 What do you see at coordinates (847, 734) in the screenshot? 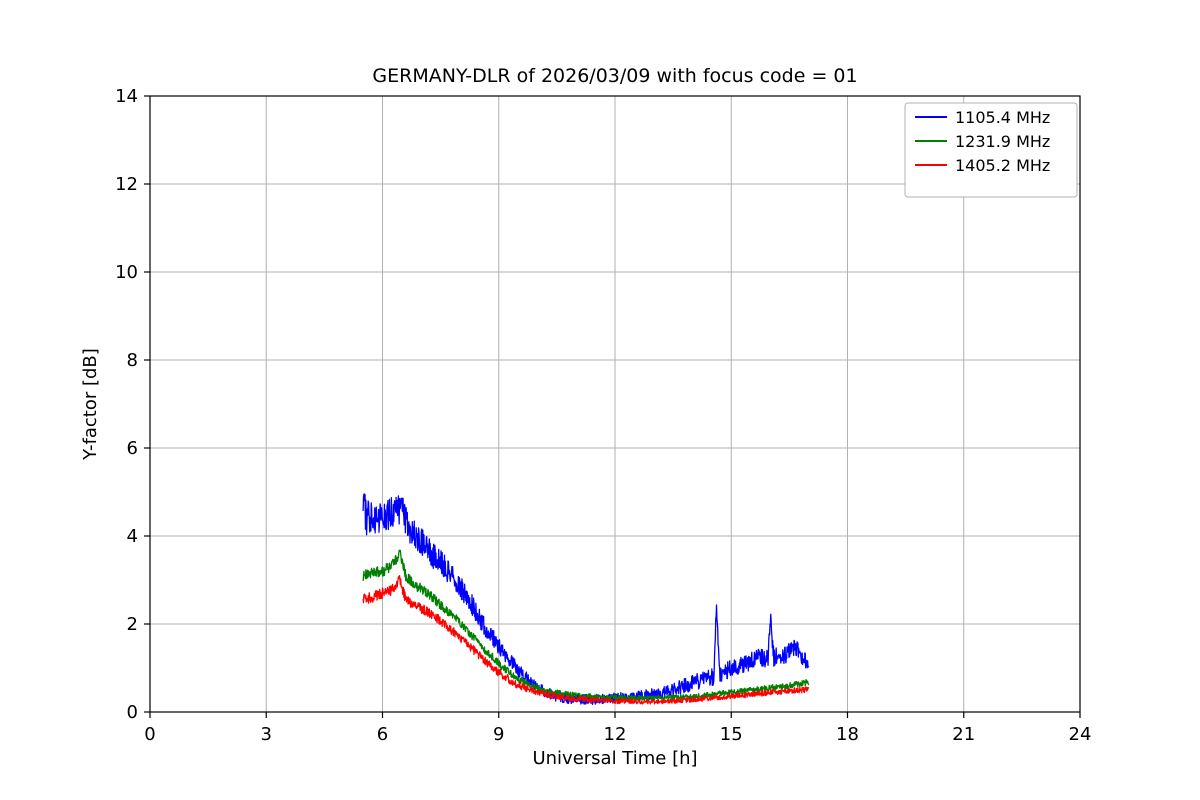
I see `x-tick-label: 18` at bounding box center [847, 734].